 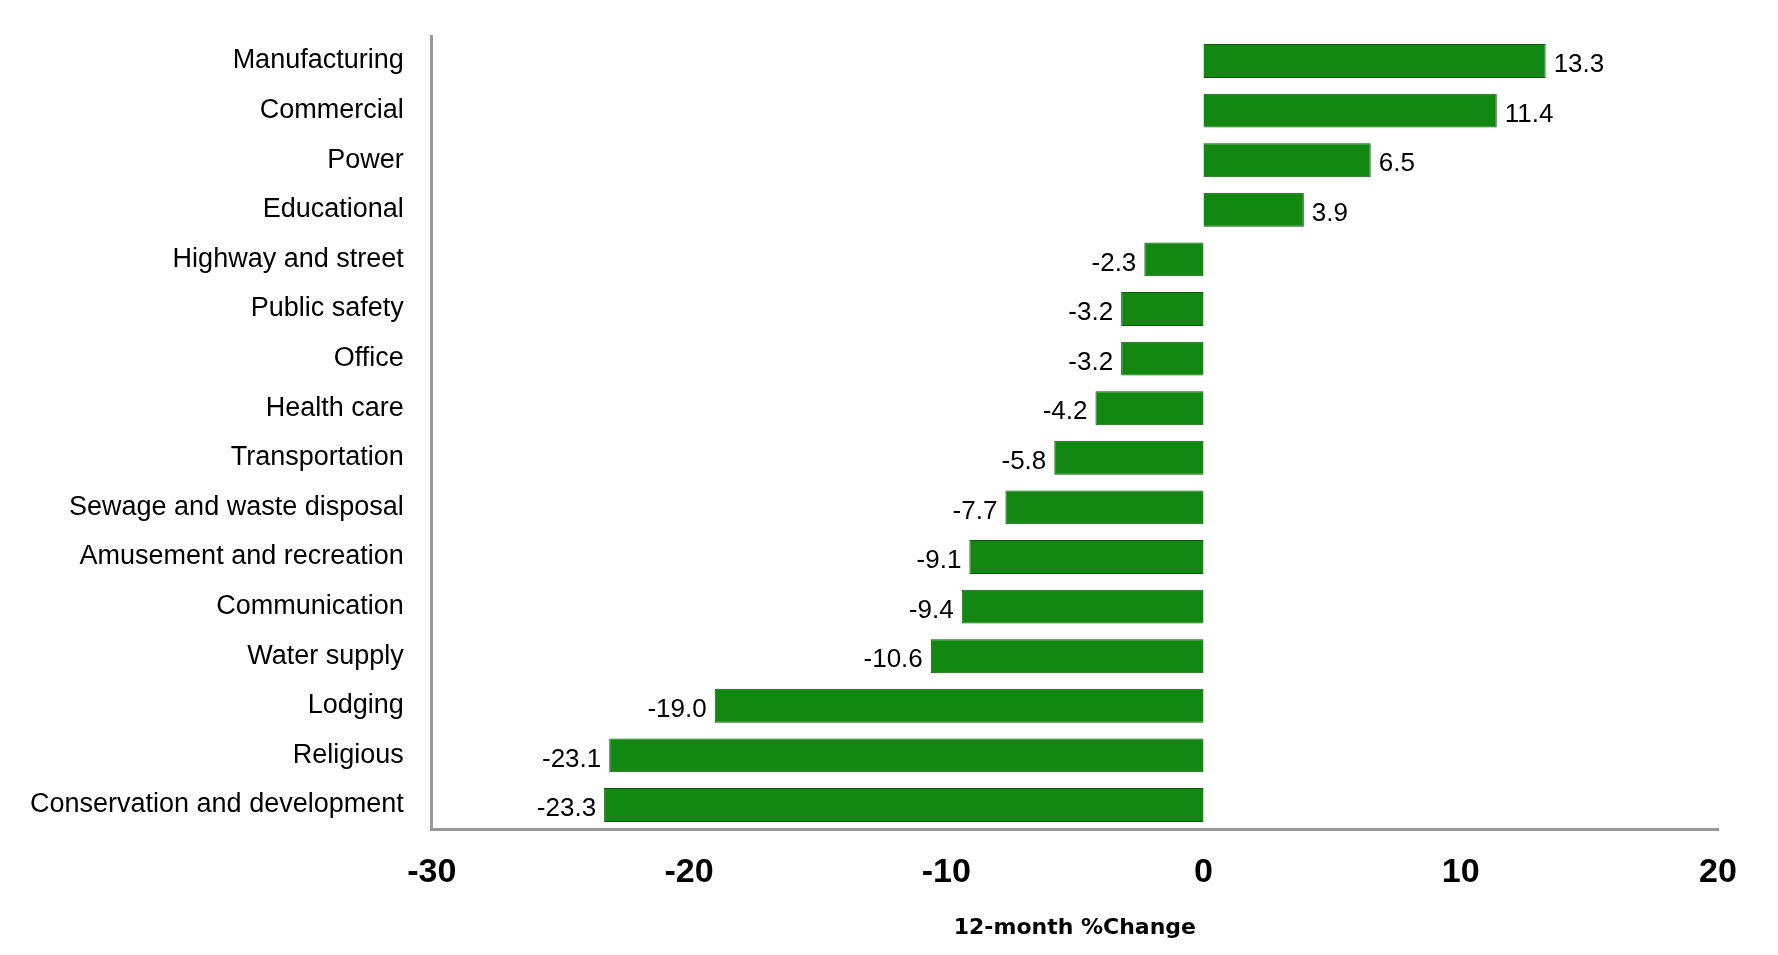 What do you see at coordinates (355, 704) in the screenshot?
I see `y-tick-label: Lodging` at bounding box center [355, 704].